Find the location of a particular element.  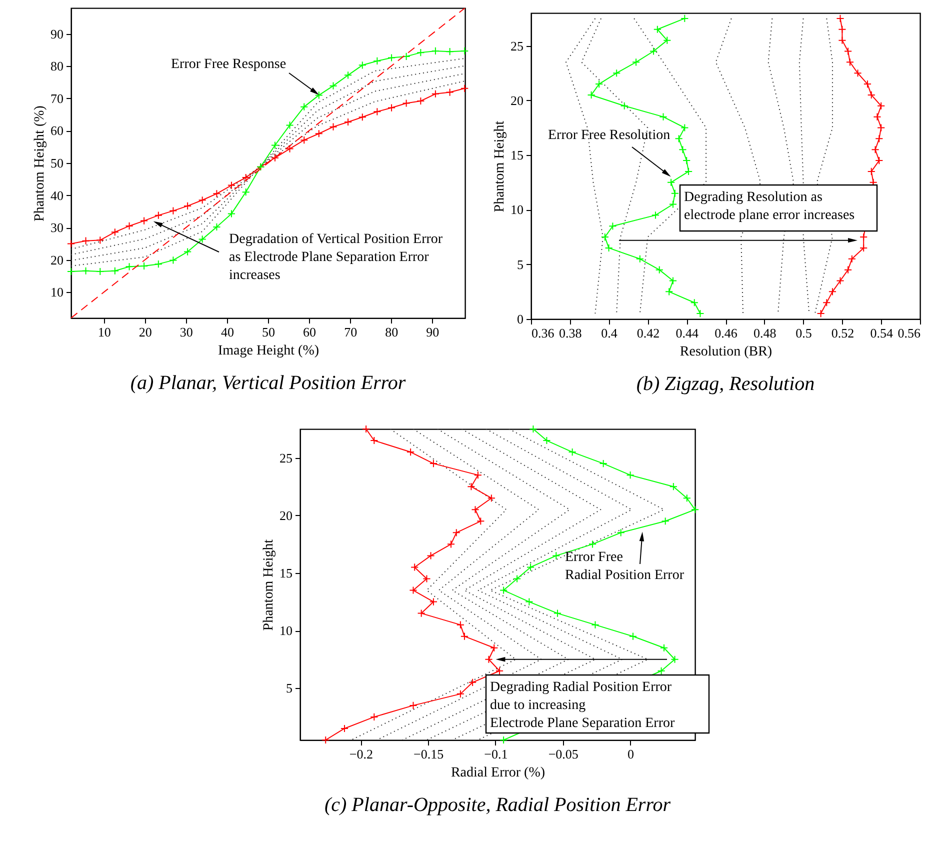

x-tick-label: 0.46 is located at coordinates (726, 333).